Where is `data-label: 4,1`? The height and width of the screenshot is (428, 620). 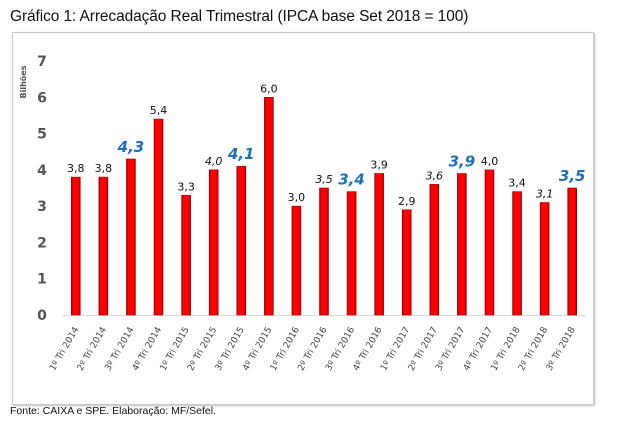
data-label: 4,1 is located at coordinates (241, 154).